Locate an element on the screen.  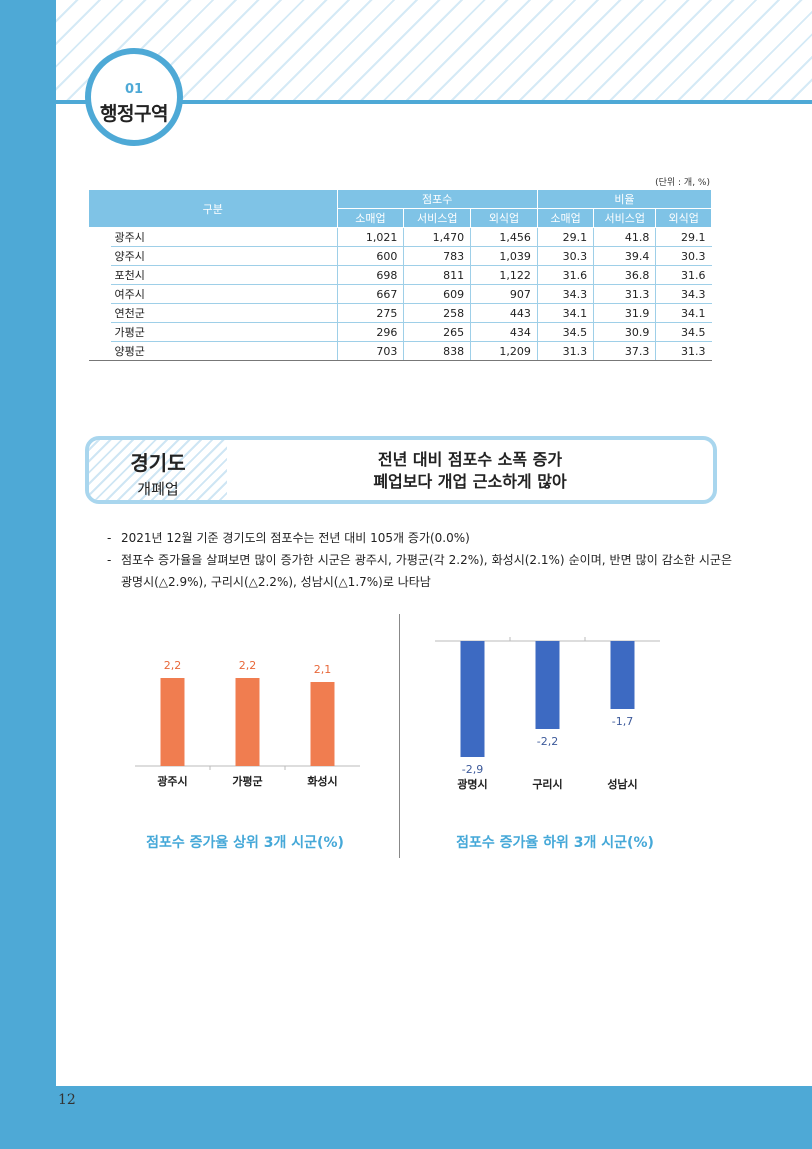
summary-line-2: 폐업보다 개업 근소하게 많아 is located at coordinates (470, 481).